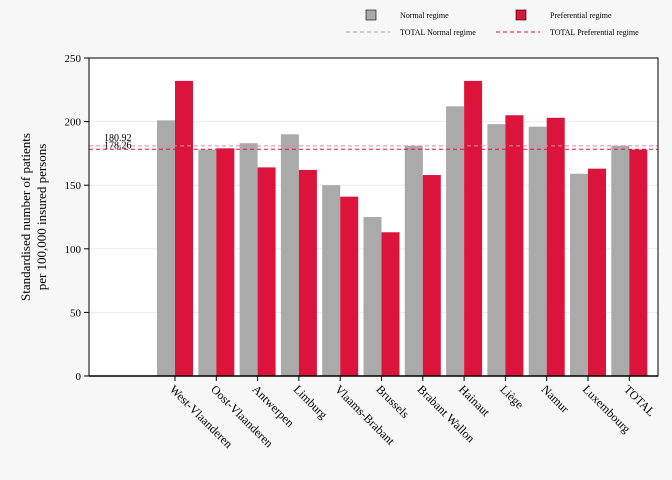  Describe the element at coordinates (25, 217) in the screenshot. I see `y-axis-title-line-1: Standardised number of patients` at that location.